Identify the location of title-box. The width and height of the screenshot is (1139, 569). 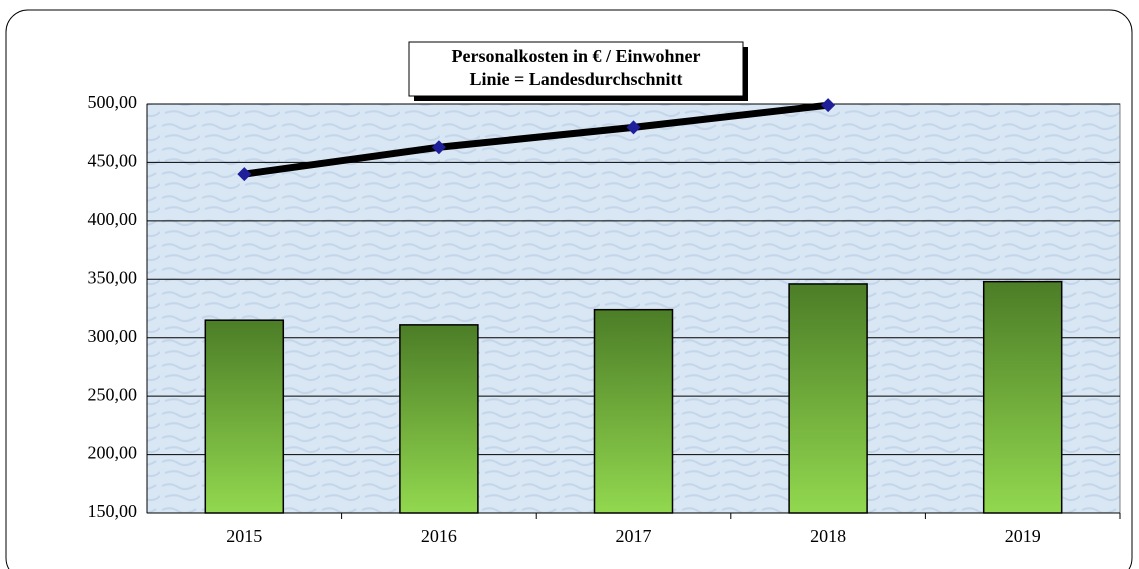
(576, 69).